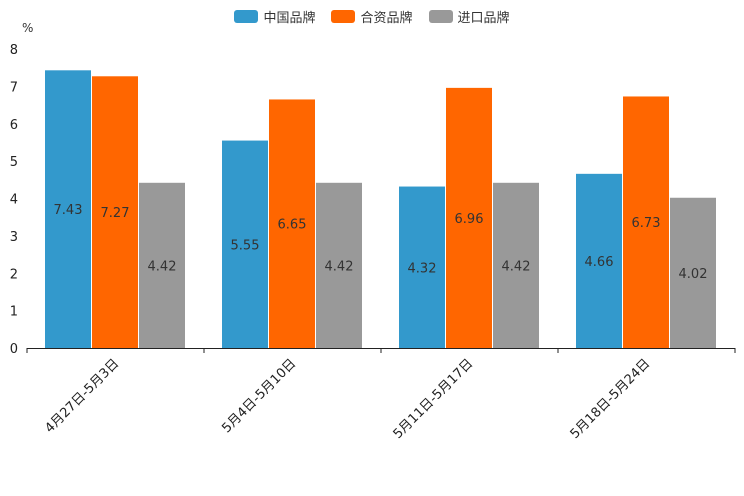 This screenshot has width=744, height=496. What do you see at coordinates (14, 349) in the screenshot?
I see `y-tick-label: 0` at bounding box center [14, 349].